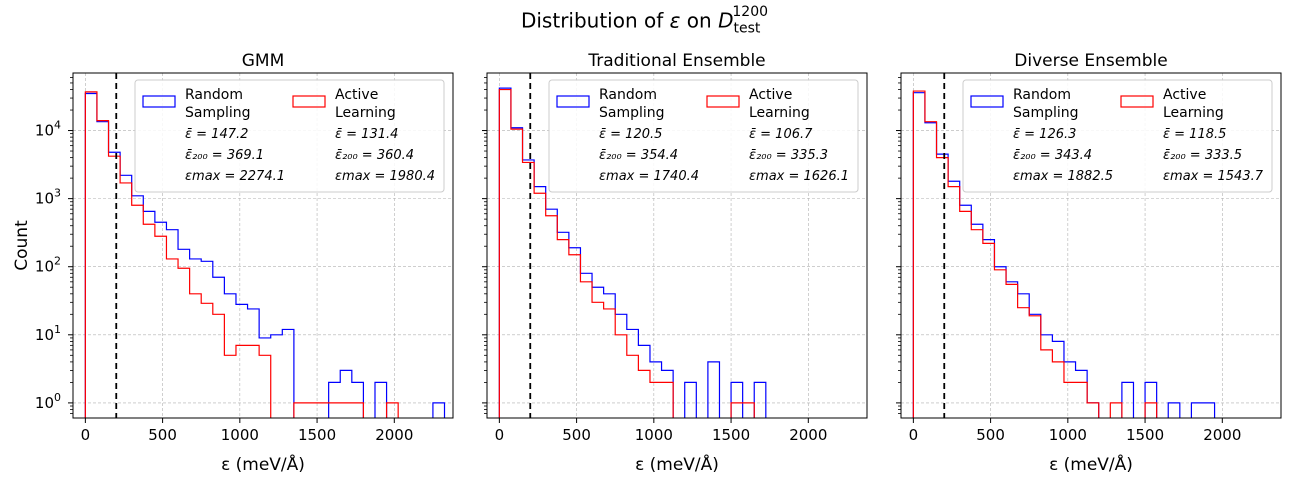  I want to click on legend-stat-max: εmax = 2274.1, so click(235, 176).